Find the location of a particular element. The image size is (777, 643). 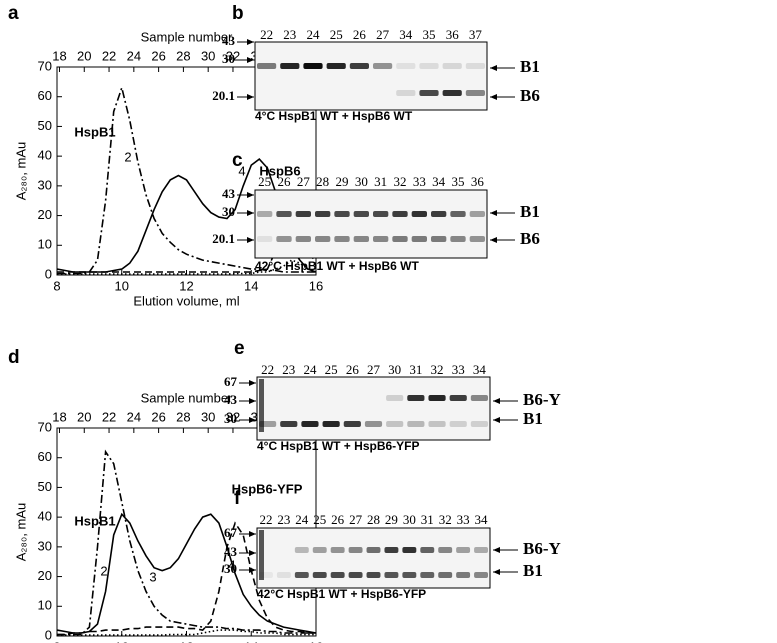

y-tick-label: 70 is located at coordinates (45, 65).